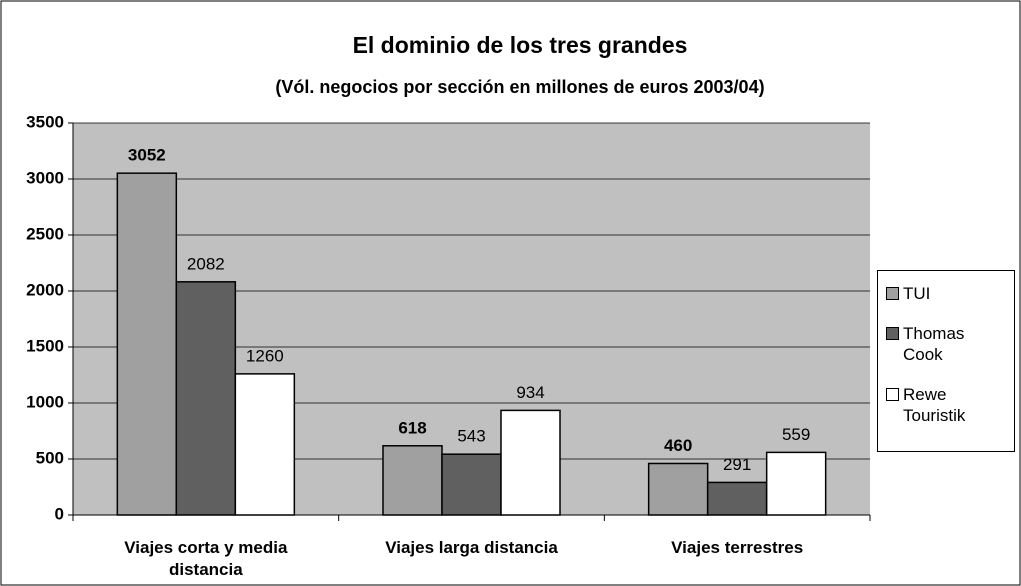  What do you see at coordinates (59, 513) in the screenshot?
I see `y-tick-label: 0` at bounding box center [59, 513].